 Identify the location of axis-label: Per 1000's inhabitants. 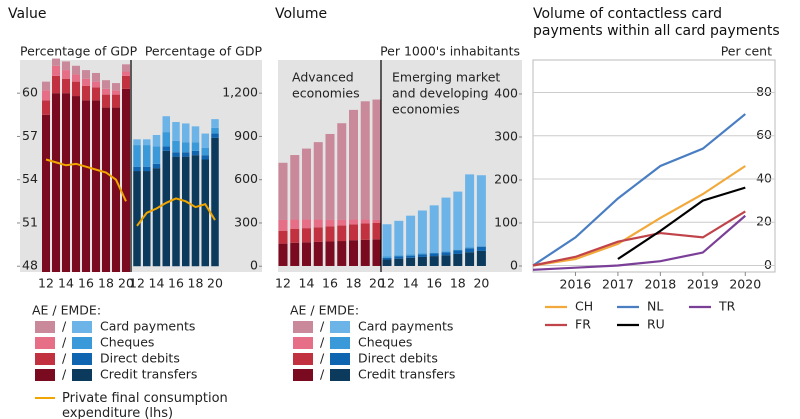
(450, 51).